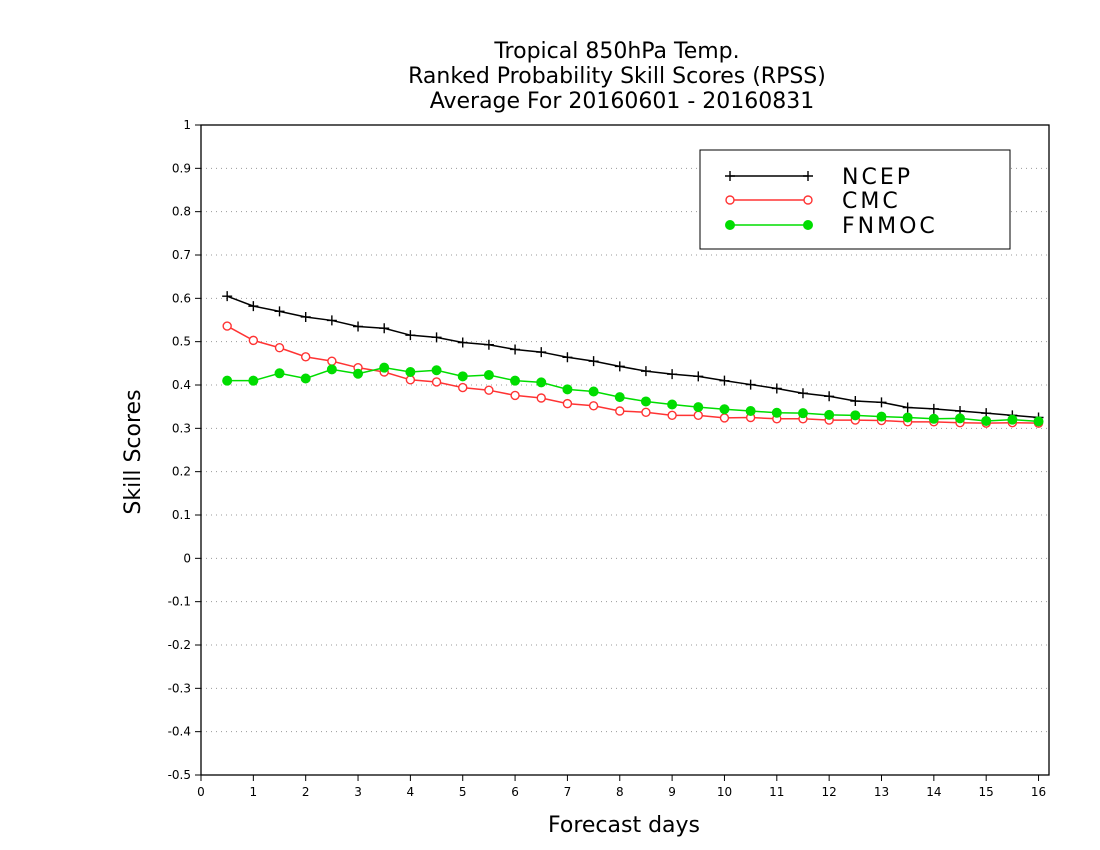 This screenshot has width=1100, height=850. Describe the element at coordinates (986, 792) in the screenshot. I see `x-tick-label: 15` at that location.